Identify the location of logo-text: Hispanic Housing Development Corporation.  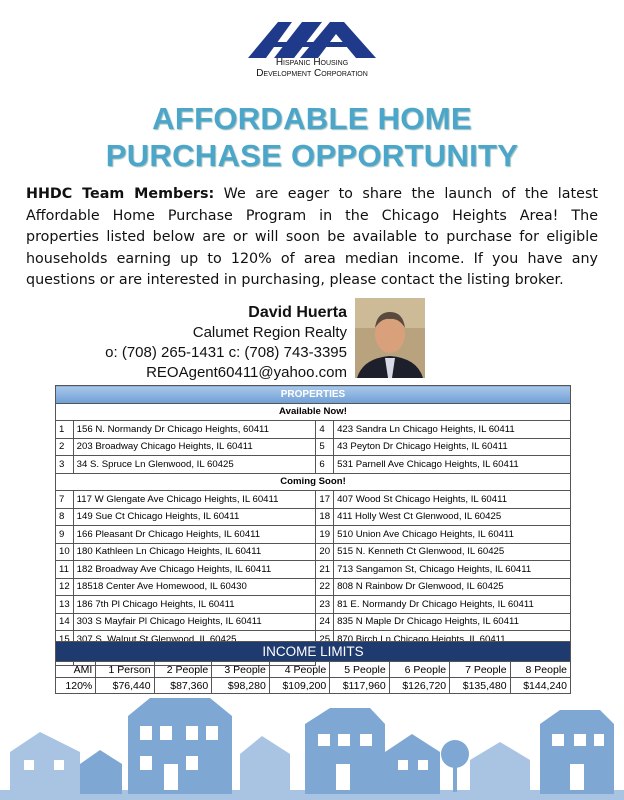
(312, 68).